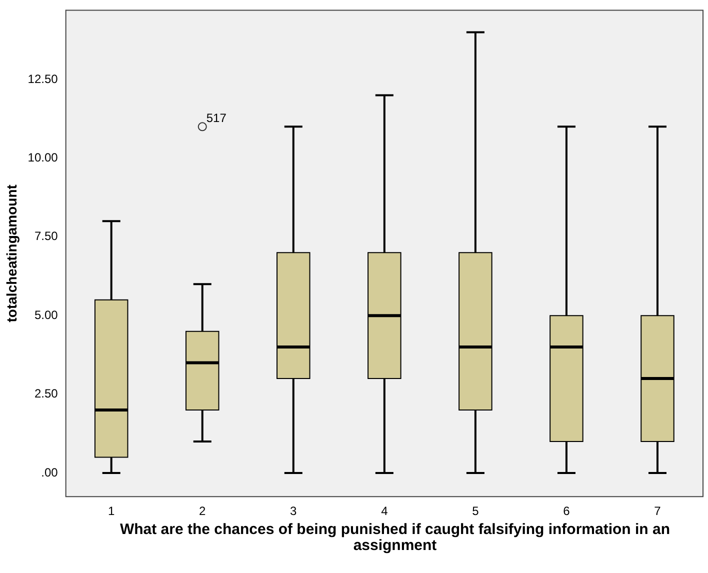 The width and height of the screenshot is (708, 573). What do you see at coordinates (43, 157) in the screenshot?
I see `y-tick-label: 10.00` at bounding box center [43, 157].